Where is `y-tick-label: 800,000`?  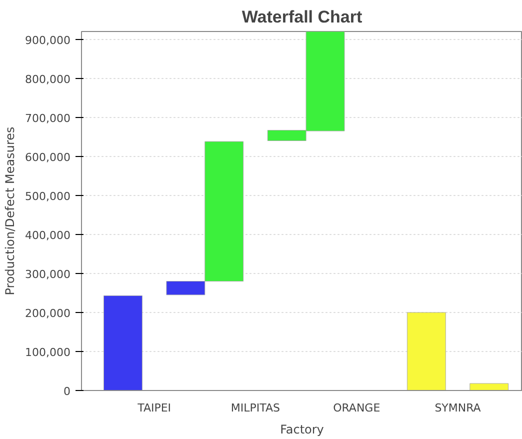
y-tick-label: 800,000 is located at coordinates (48, 79).